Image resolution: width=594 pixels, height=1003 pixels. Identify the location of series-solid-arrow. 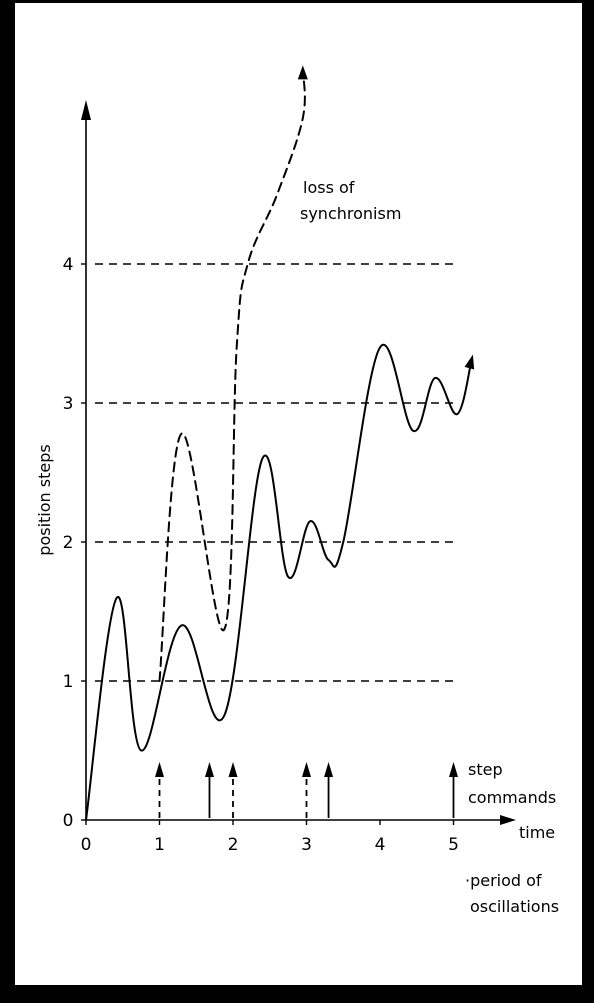
(469, 362).